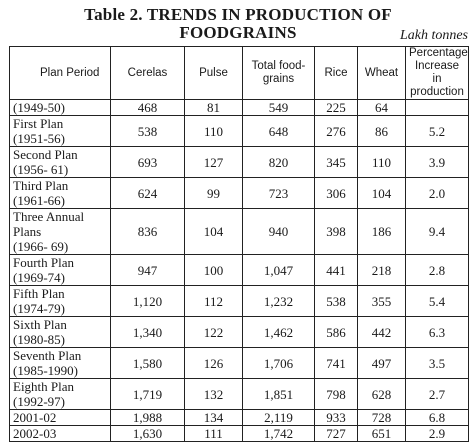 The width and height of the screenshot is (476, 442). I want to click on plan-period-line: 2001-02, so click(35, 417).